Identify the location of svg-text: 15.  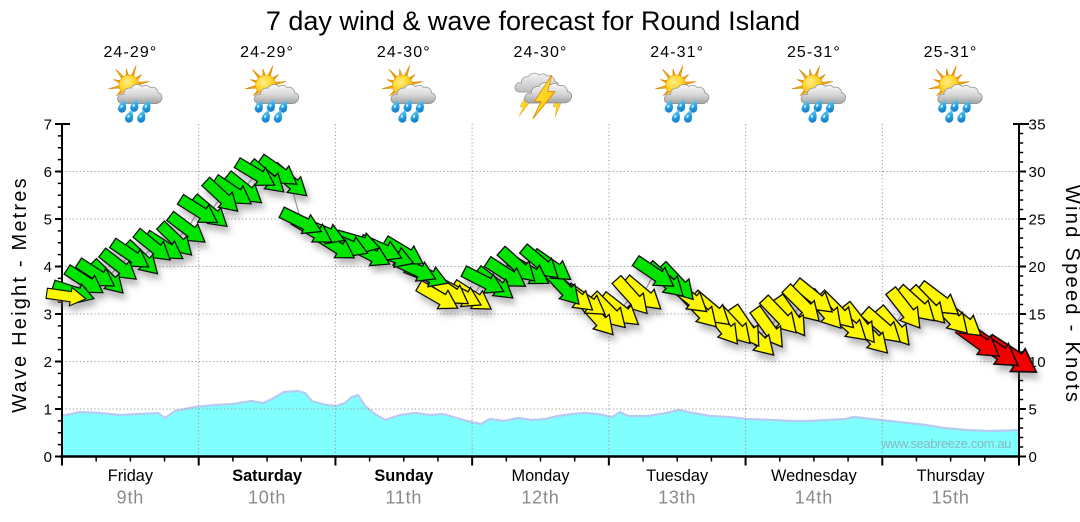
(1038, 314).